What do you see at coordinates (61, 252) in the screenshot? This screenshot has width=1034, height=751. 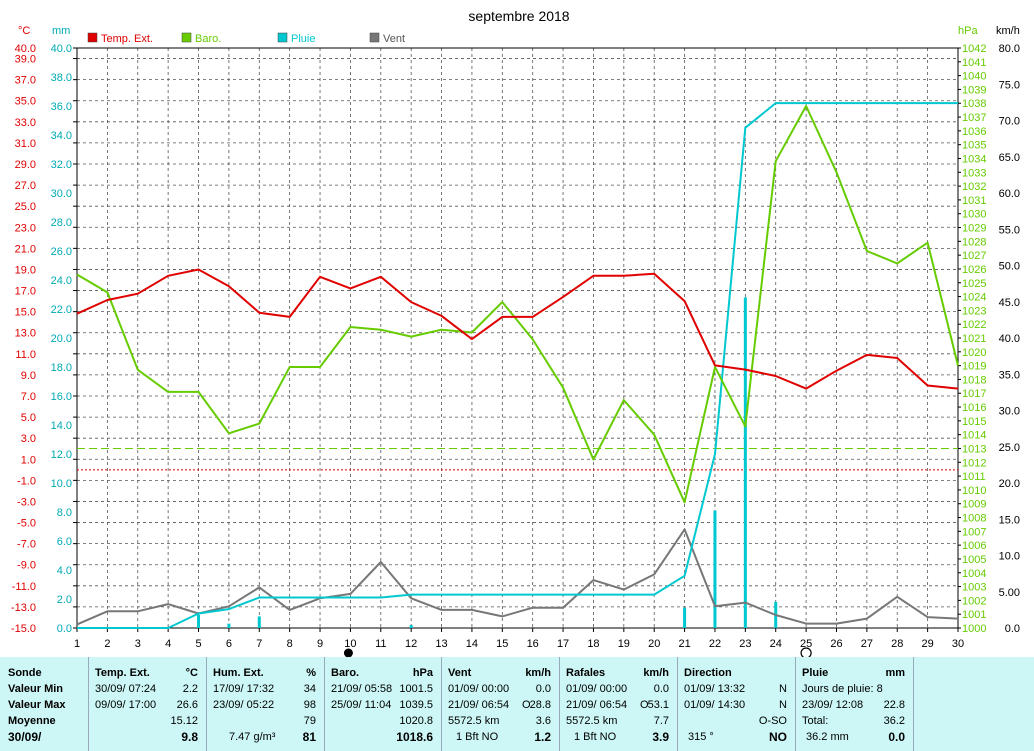 I see `rain-tick-label: 26.0` at bounding box center [61, 252].